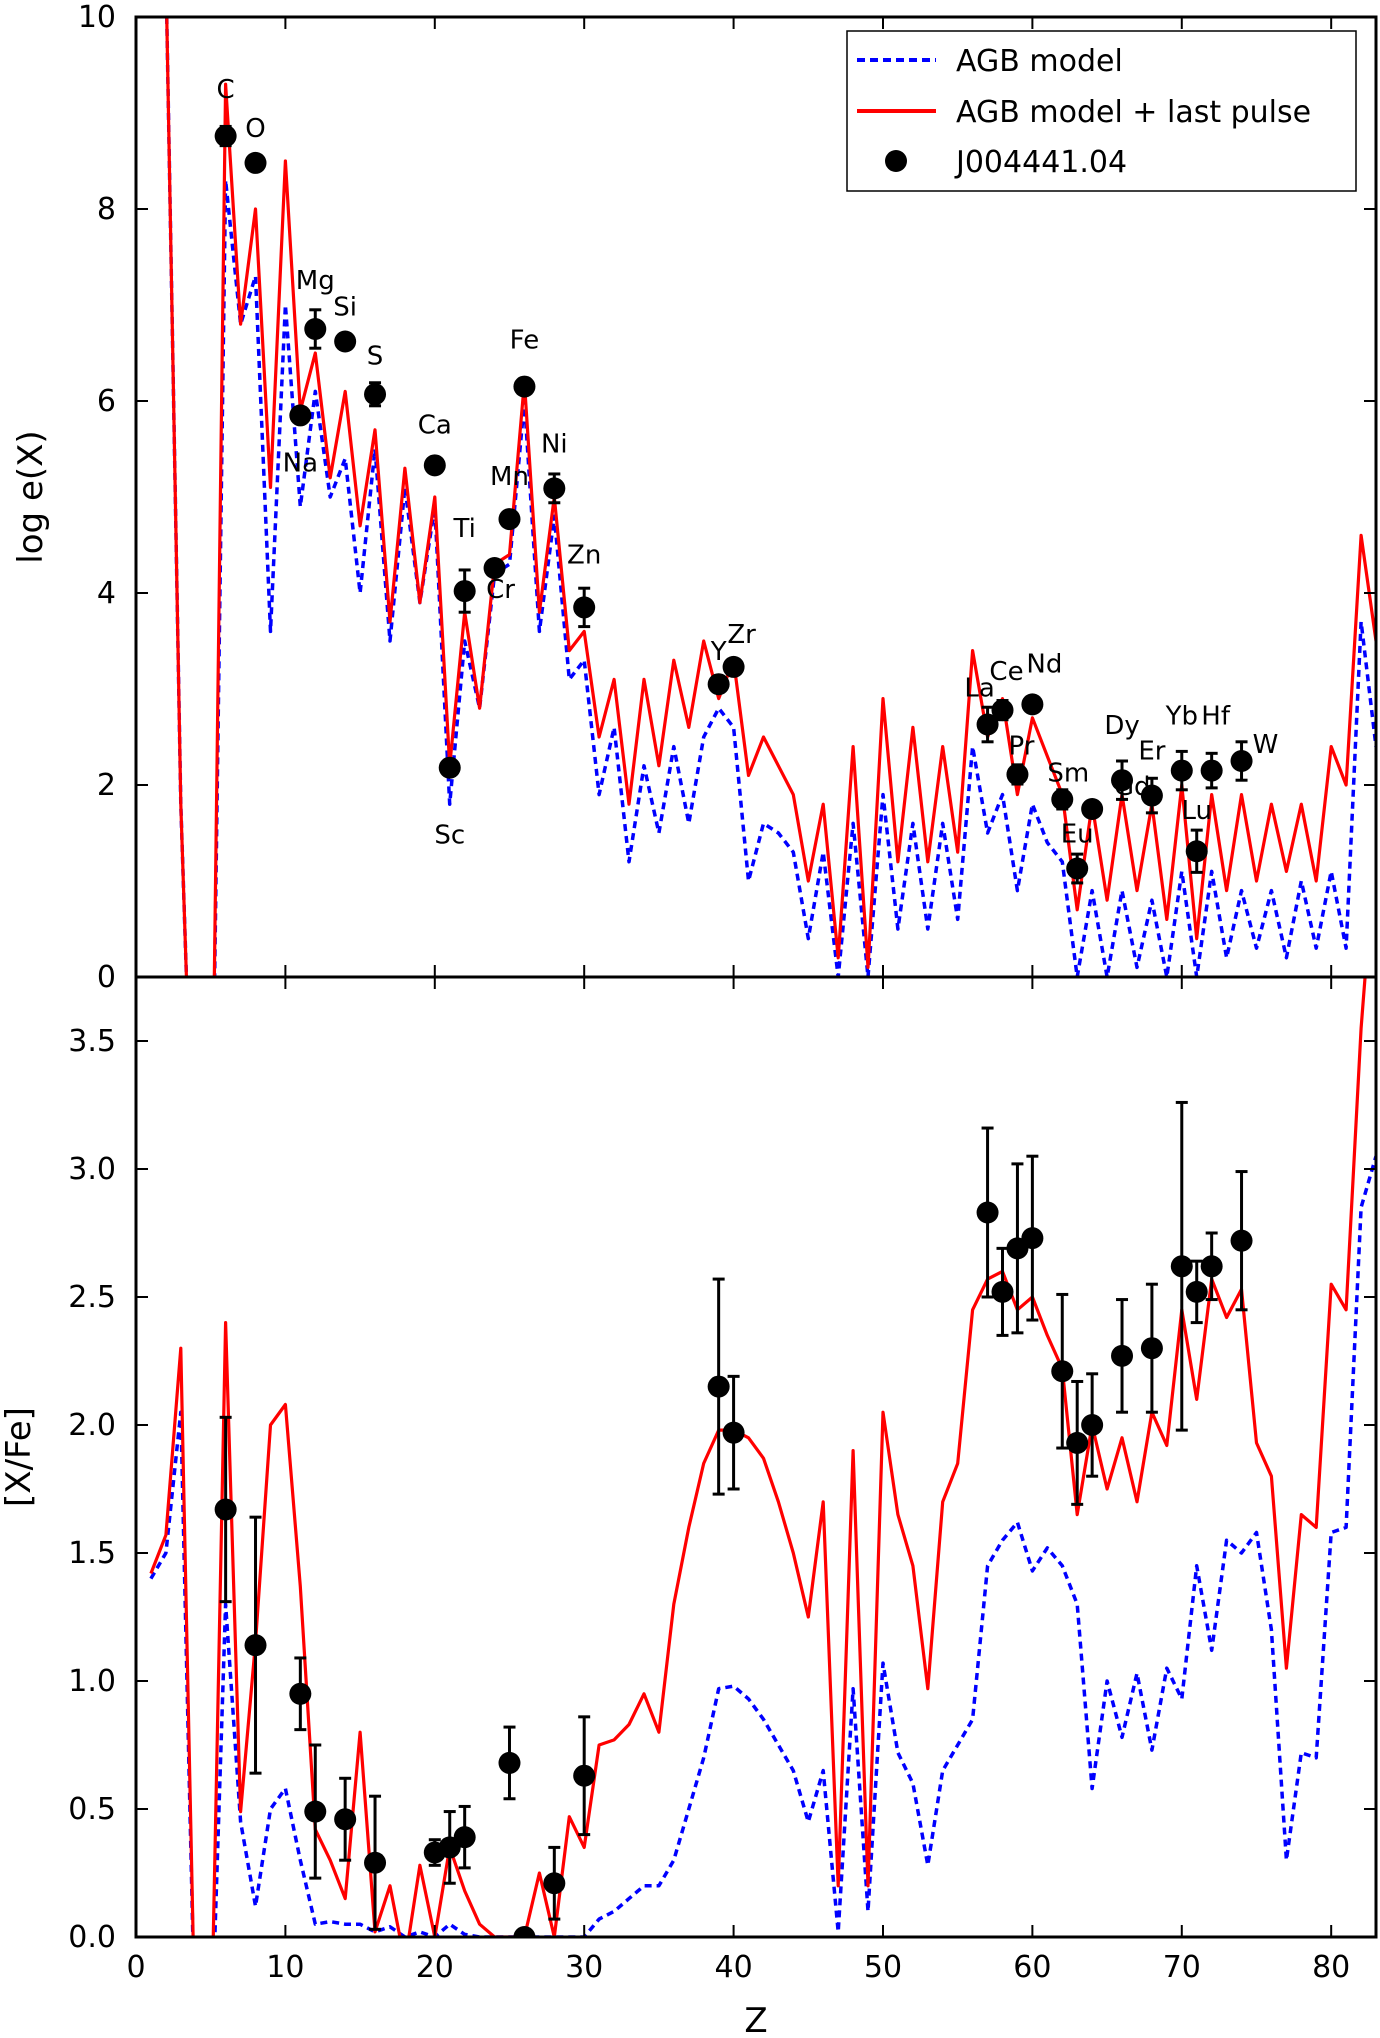  I want to click on xtick-label: 50, so click(883, 1967).